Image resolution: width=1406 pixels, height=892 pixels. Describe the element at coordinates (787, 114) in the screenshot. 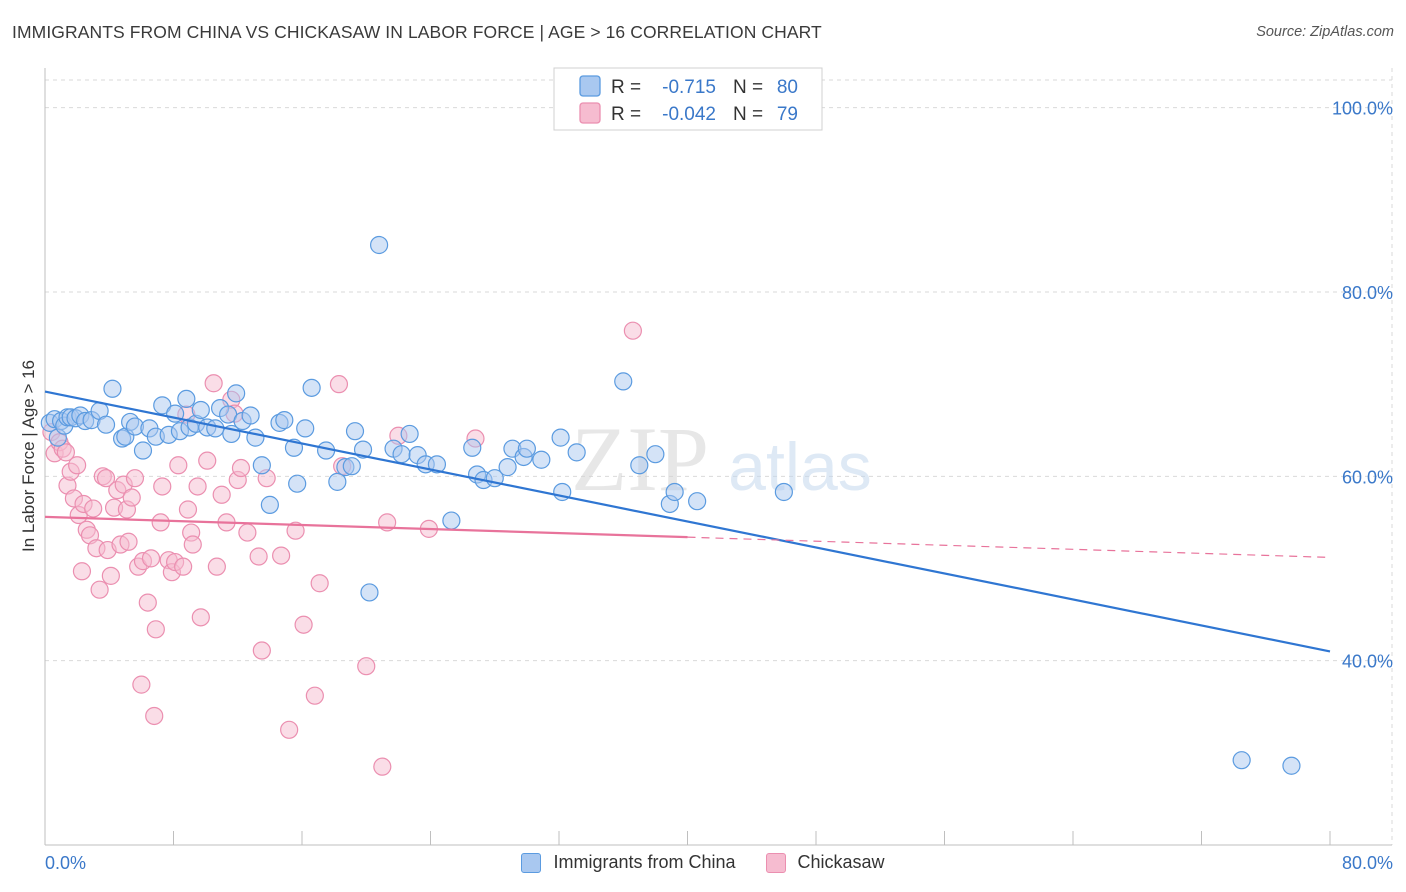

I see `legend-n-value: 79` at that location.